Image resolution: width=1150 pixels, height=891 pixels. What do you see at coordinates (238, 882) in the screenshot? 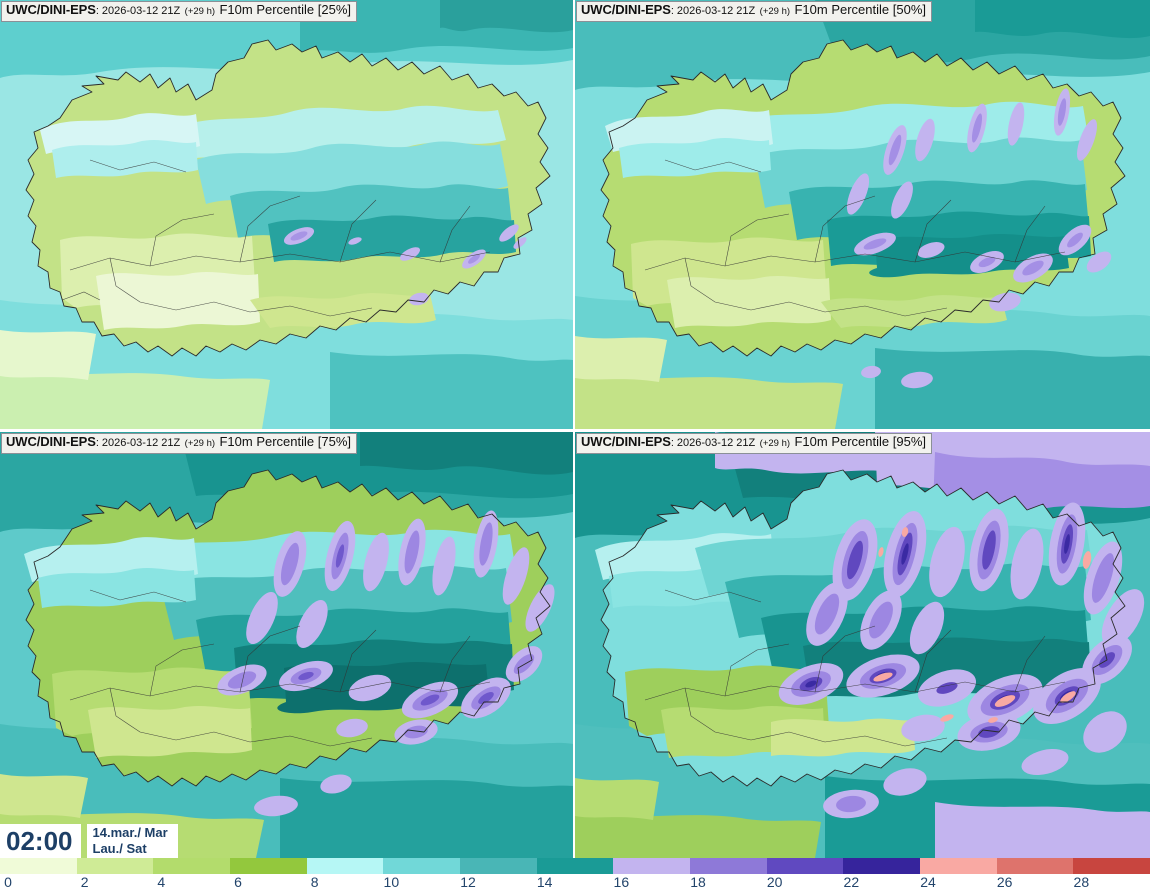
I see `colorbar-tick-6: 6` at bounding box center [238, 882].